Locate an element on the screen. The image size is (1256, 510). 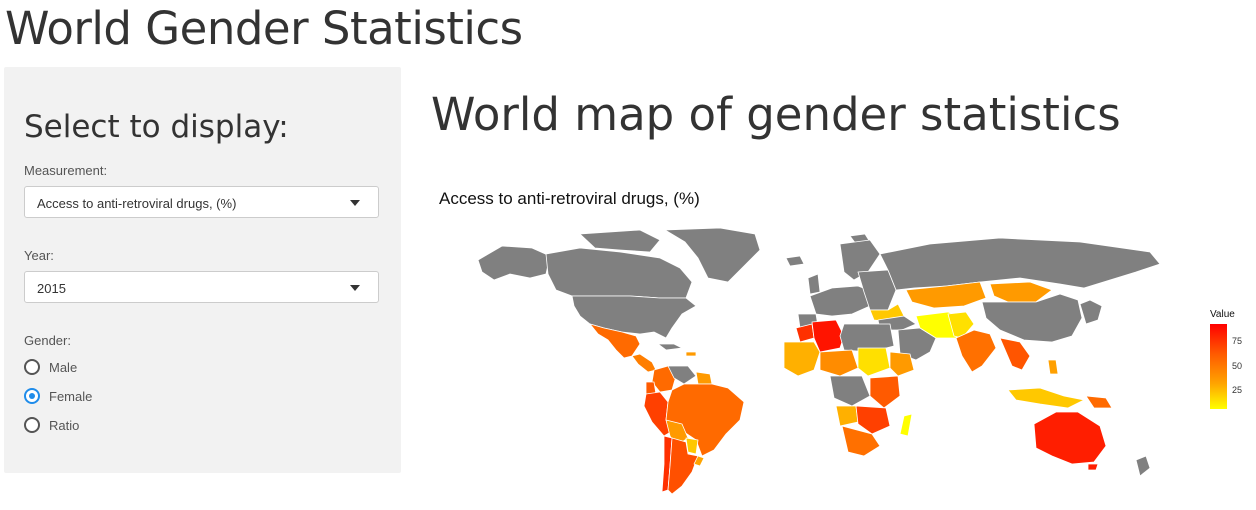
map-country-tasmania is located at coordinates (1093, 467).